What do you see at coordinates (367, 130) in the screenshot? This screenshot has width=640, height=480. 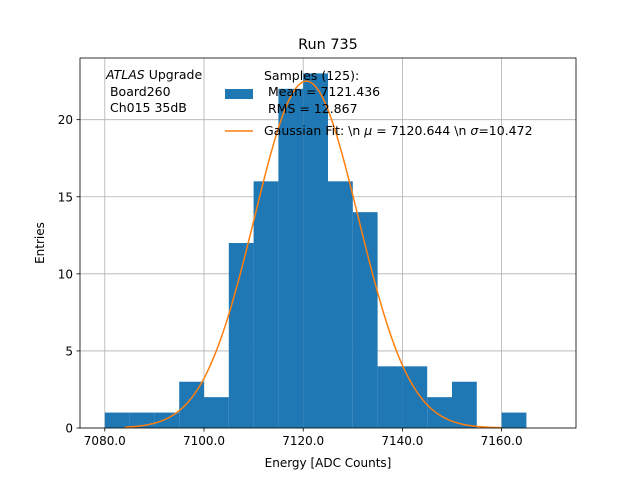 I see `fit-label-mu: μ` at bounding box center [367, 130].